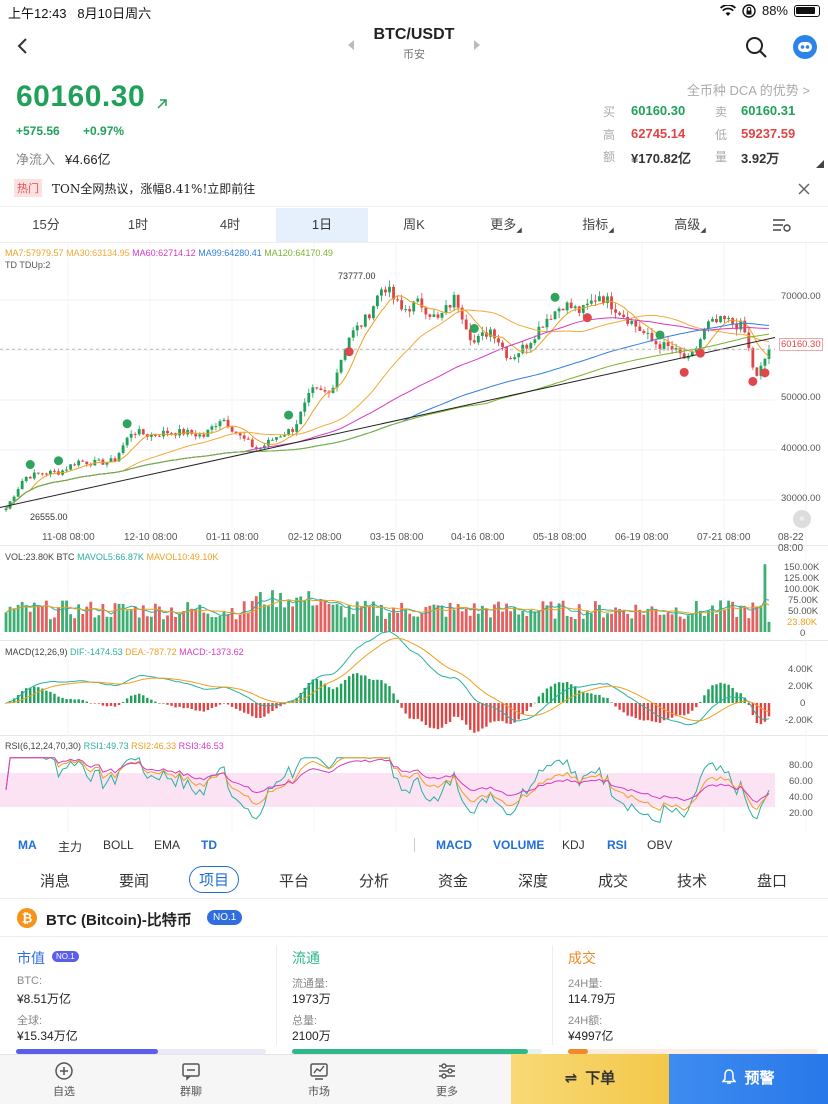 The width and height of the screenshot is (828, 1104). I want to click on indicator-td: TD, so click(209, 845).